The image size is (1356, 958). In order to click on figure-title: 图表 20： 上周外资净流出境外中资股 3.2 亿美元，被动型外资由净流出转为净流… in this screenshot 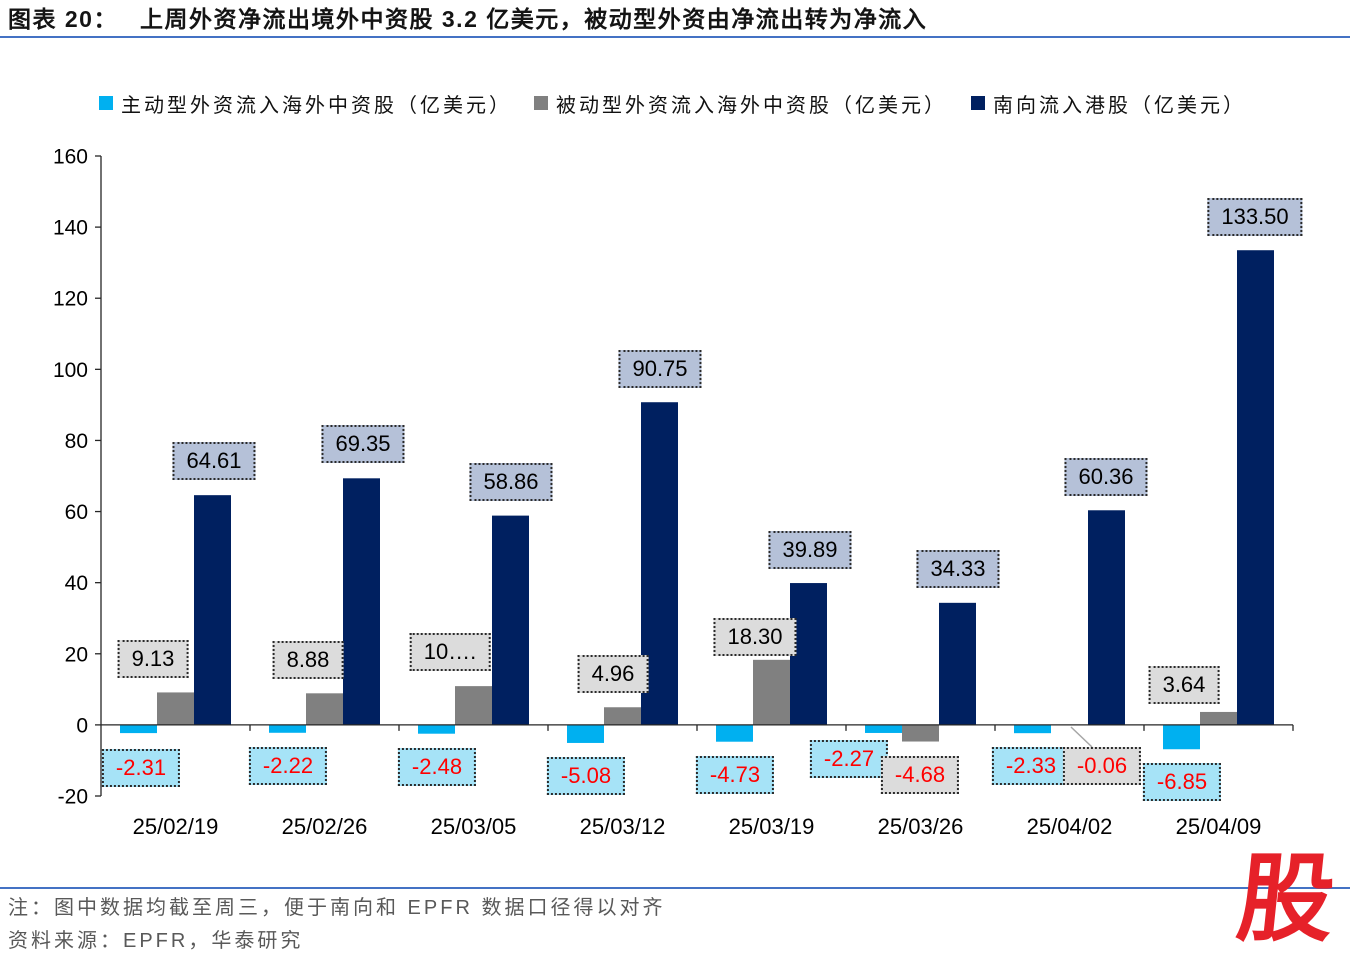, I will do `click(467, 19)`.